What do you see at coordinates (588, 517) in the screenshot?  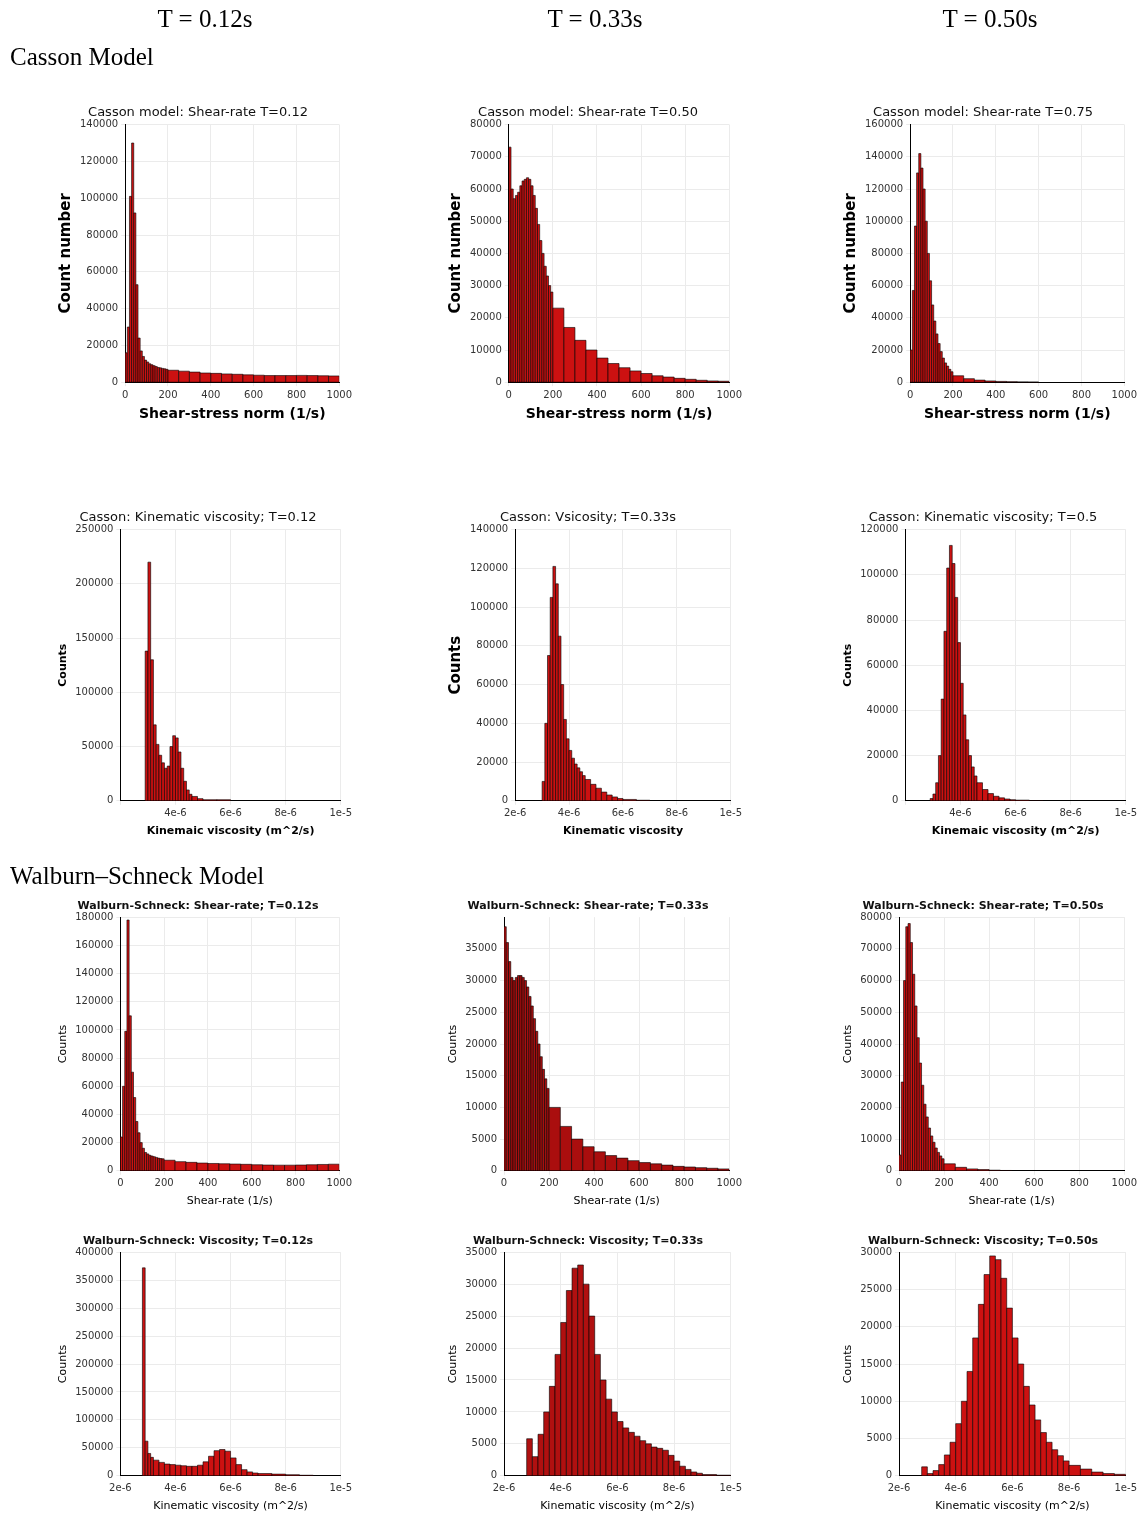 I see `chart-title: Casson: Vsicosity; T=0.33s` at bounding box center [588, 517].